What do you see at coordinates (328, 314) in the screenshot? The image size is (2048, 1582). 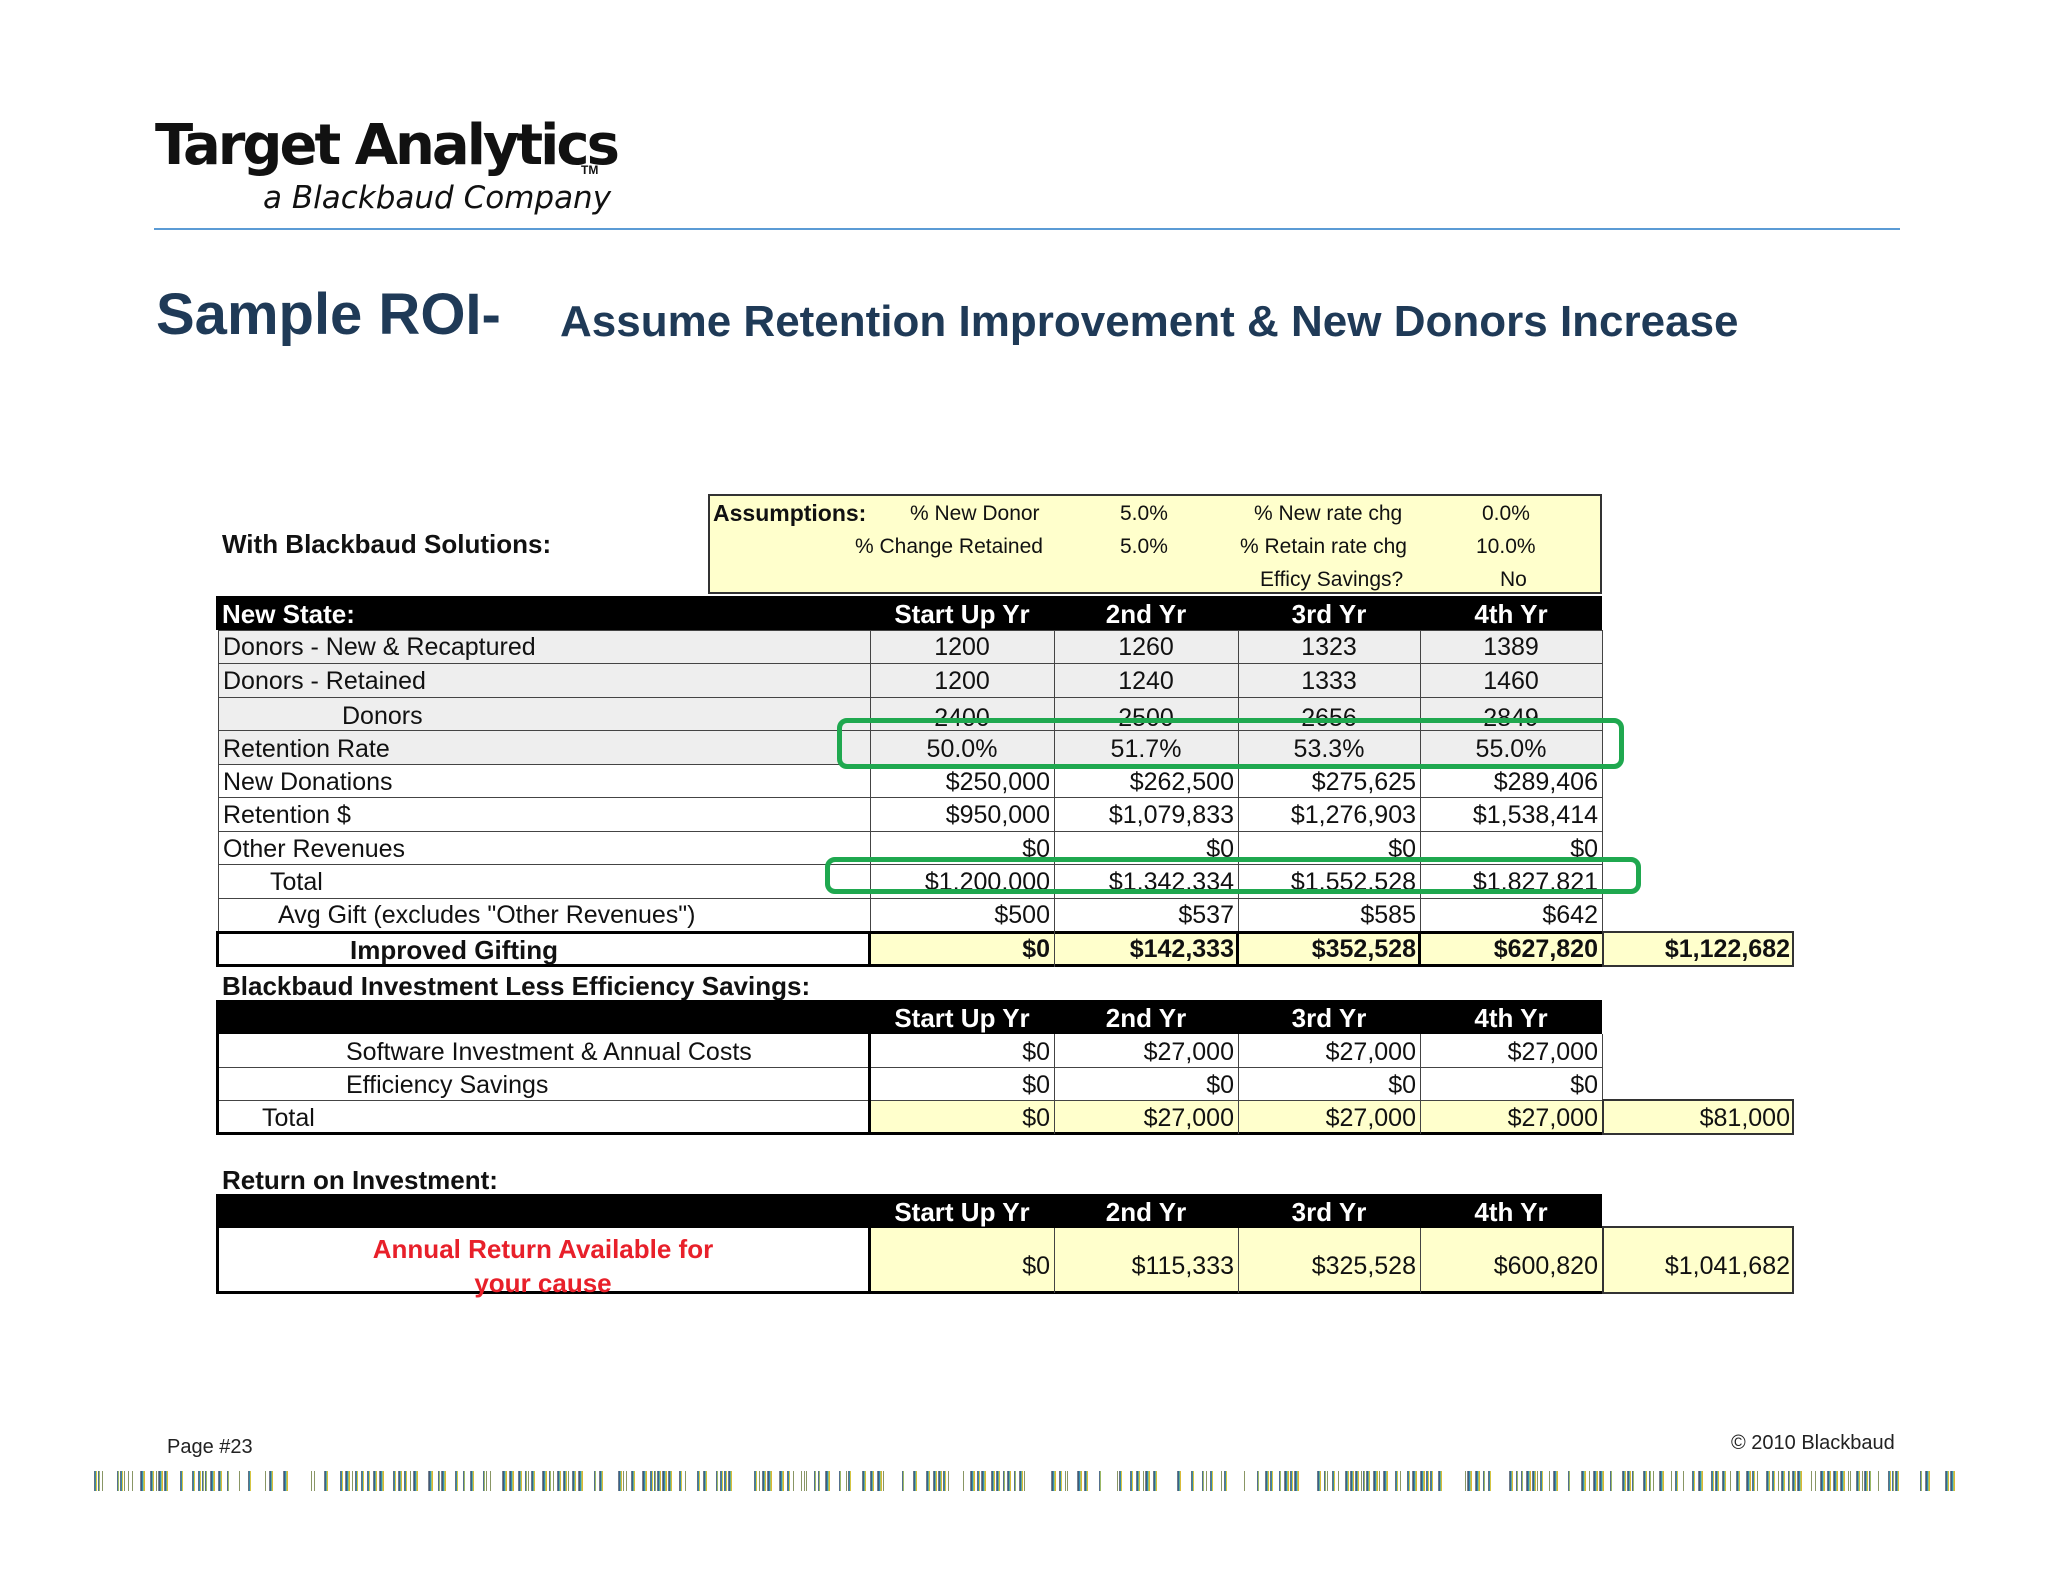 I see `page-title: Sample ROI-` at bounding box center [328, 314].